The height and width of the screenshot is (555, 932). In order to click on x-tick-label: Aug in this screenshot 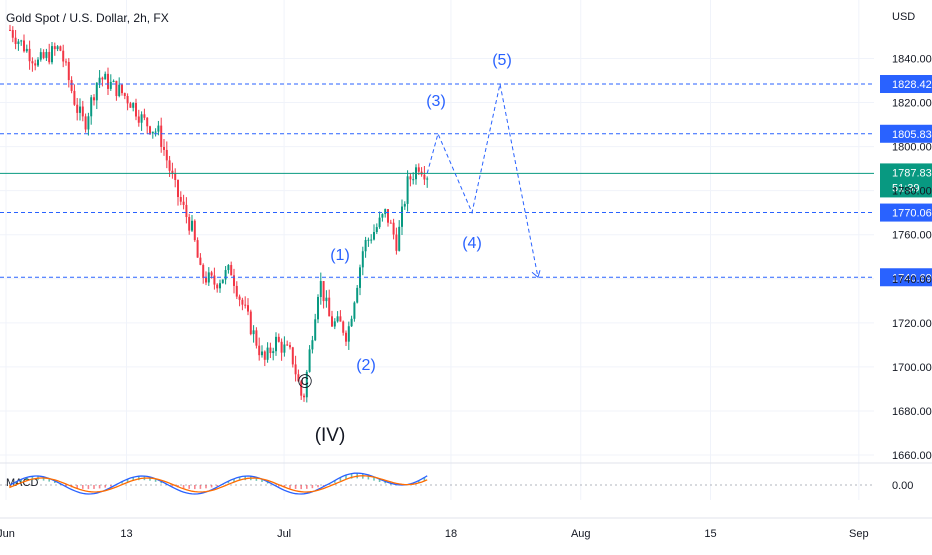, I will do `click(581, 534)`.